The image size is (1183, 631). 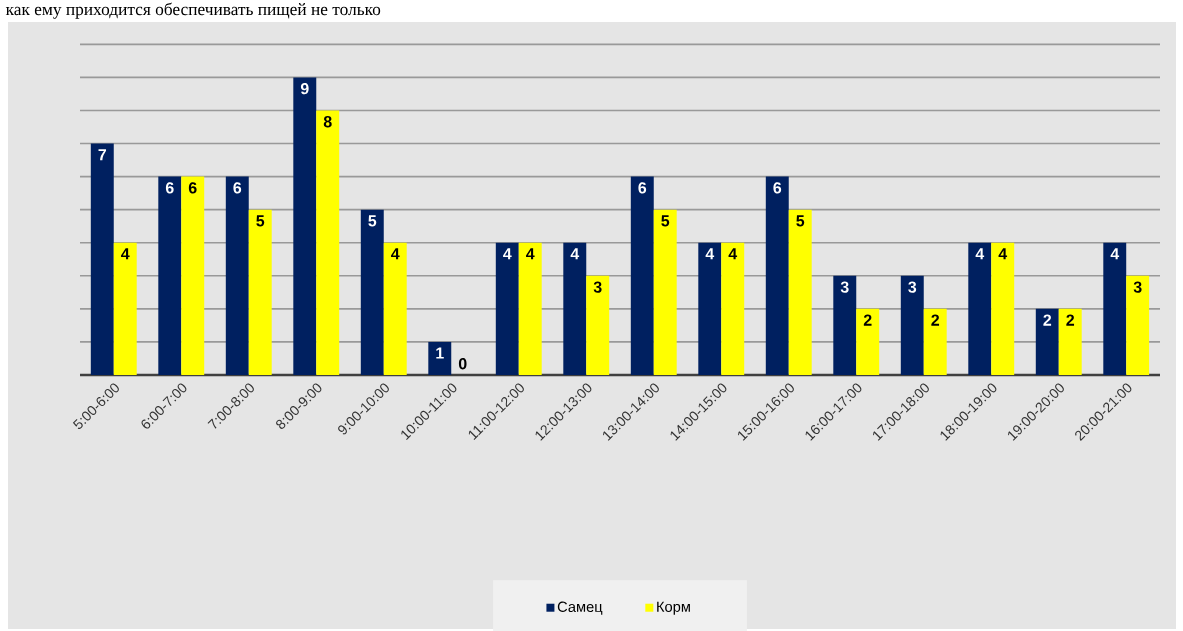 I want to click on legend-label: Самец, so click(x=580, y=608).